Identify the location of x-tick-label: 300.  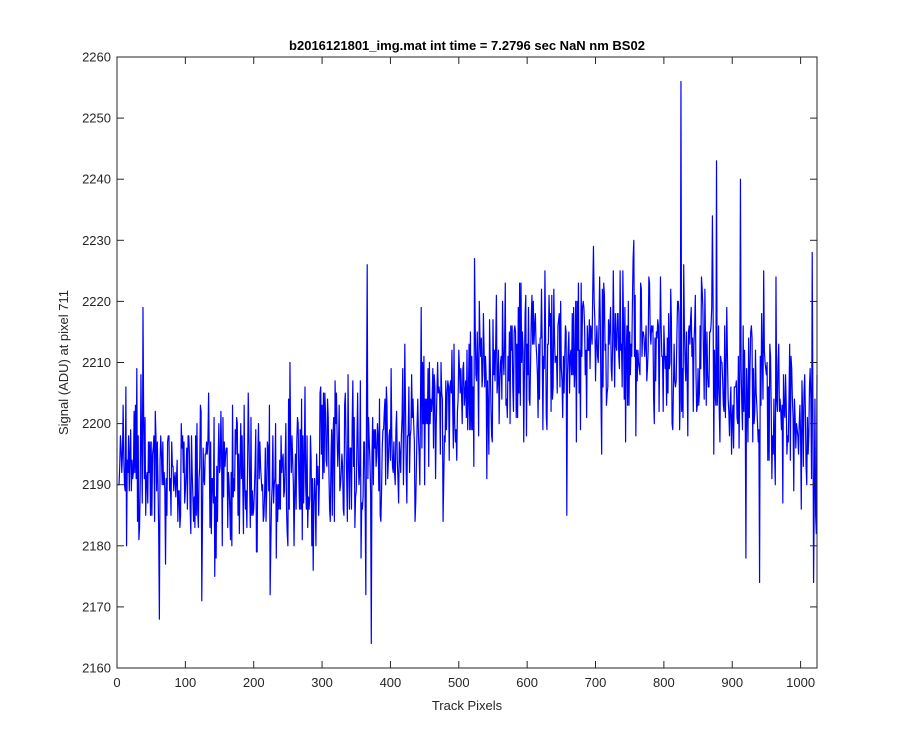
(322, 682).